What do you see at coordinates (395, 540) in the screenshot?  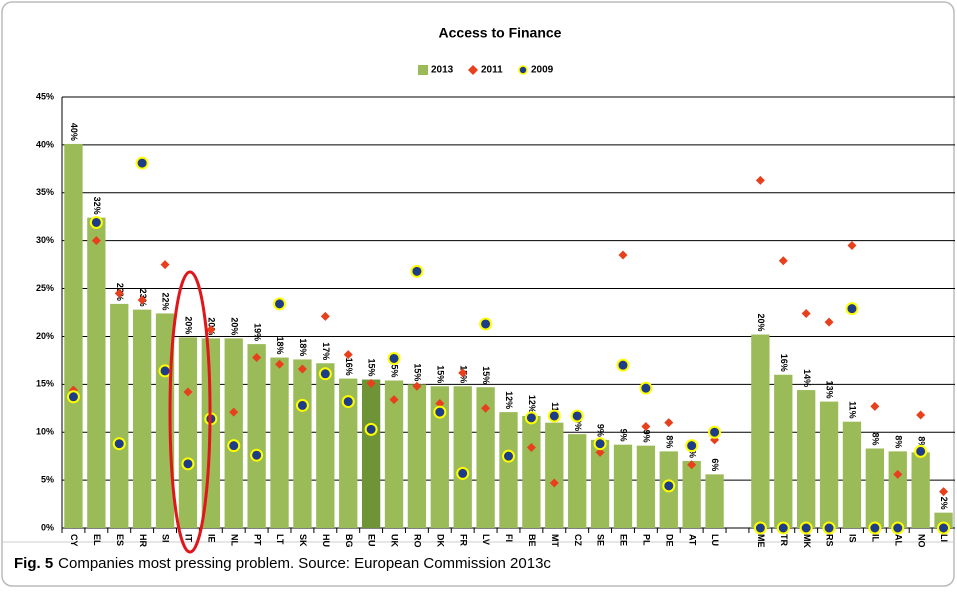 I see `x-tick-label: UK` at bounding box center [395, 540].